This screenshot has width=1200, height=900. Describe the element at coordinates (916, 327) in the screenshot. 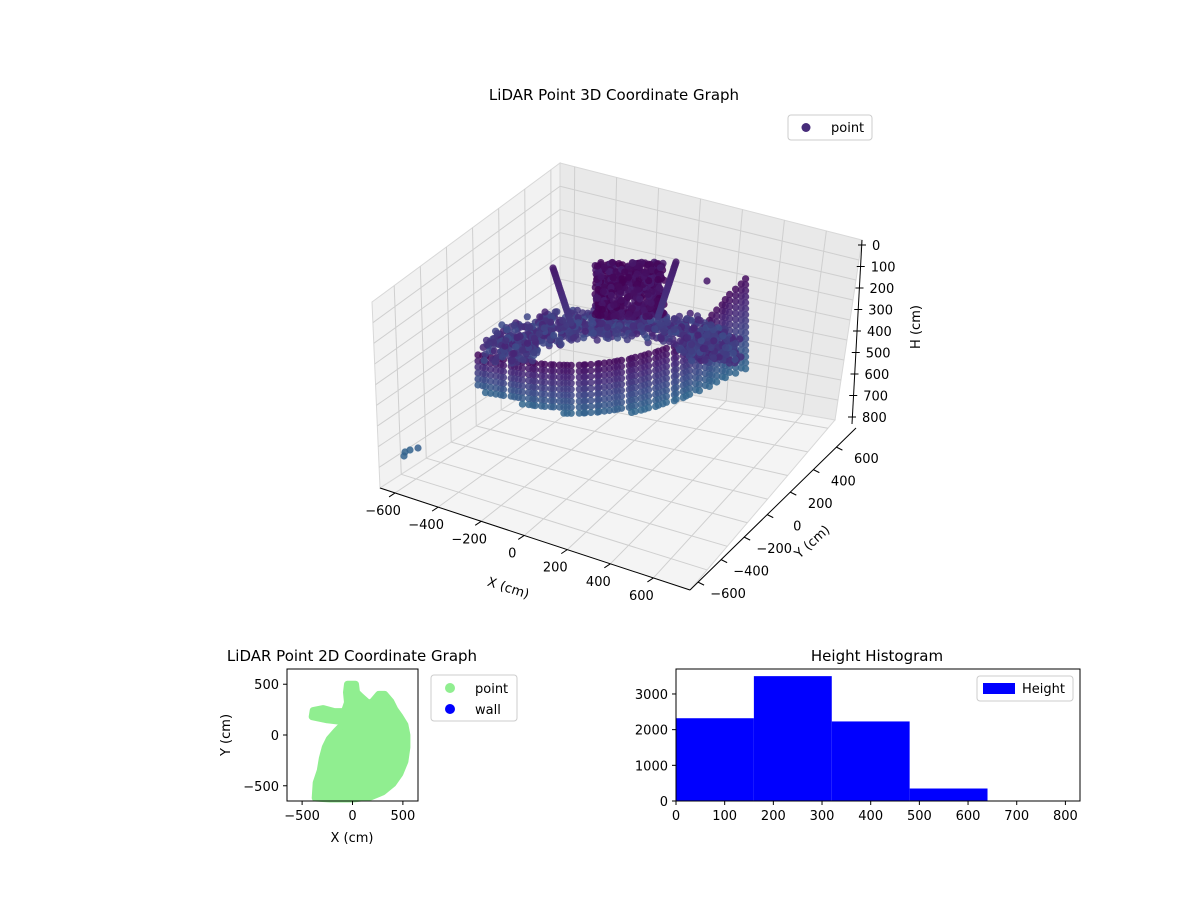

I see `z-axis-label-3d: H (cm)` at that location.